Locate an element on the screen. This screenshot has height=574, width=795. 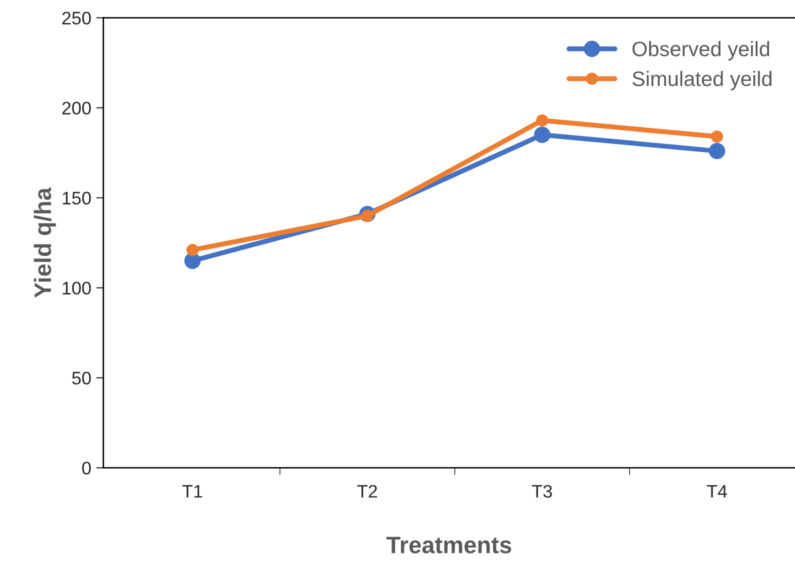
y-tick-label: 250 is located at coordinates (76, 18).